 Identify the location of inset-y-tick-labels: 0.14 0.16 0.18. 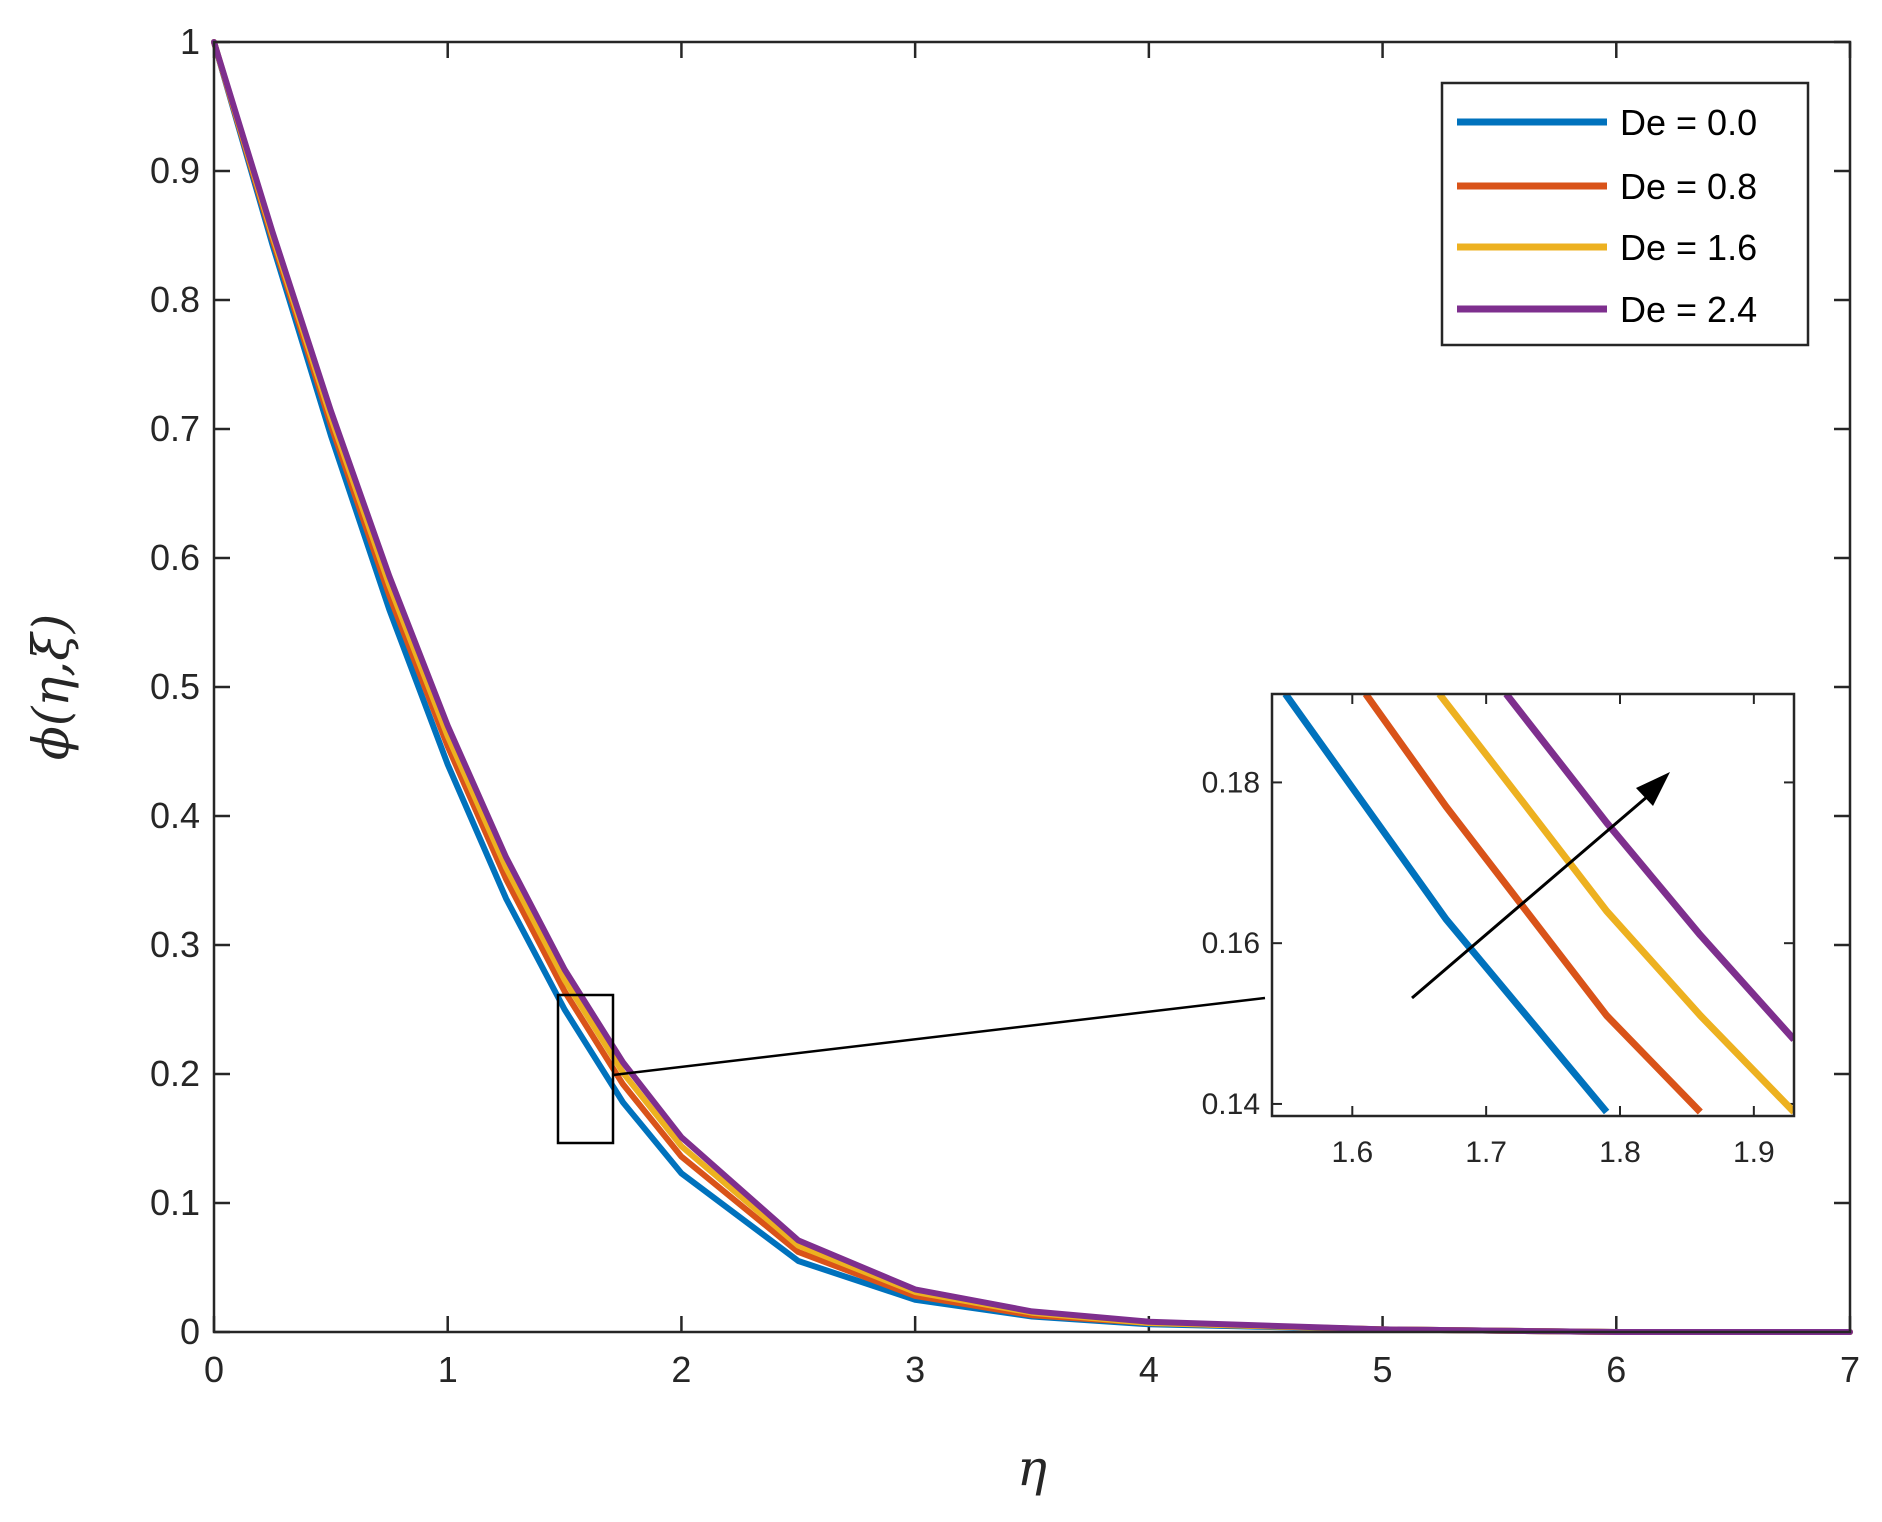
(1231, 943).